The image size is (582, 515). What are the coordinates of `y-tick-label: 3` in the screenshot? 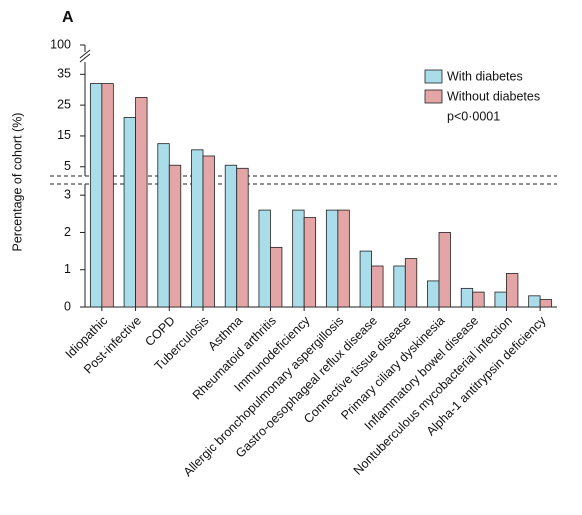 It's located at (67, 194).